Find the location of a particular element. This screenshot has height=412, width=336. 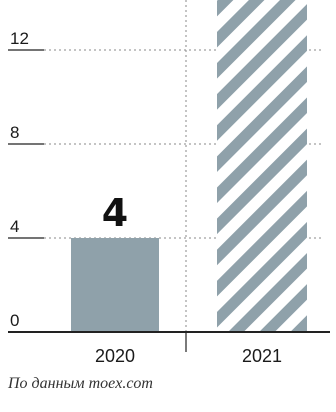

y-tick-label-12: 12 is located at coordinates (19, 38).